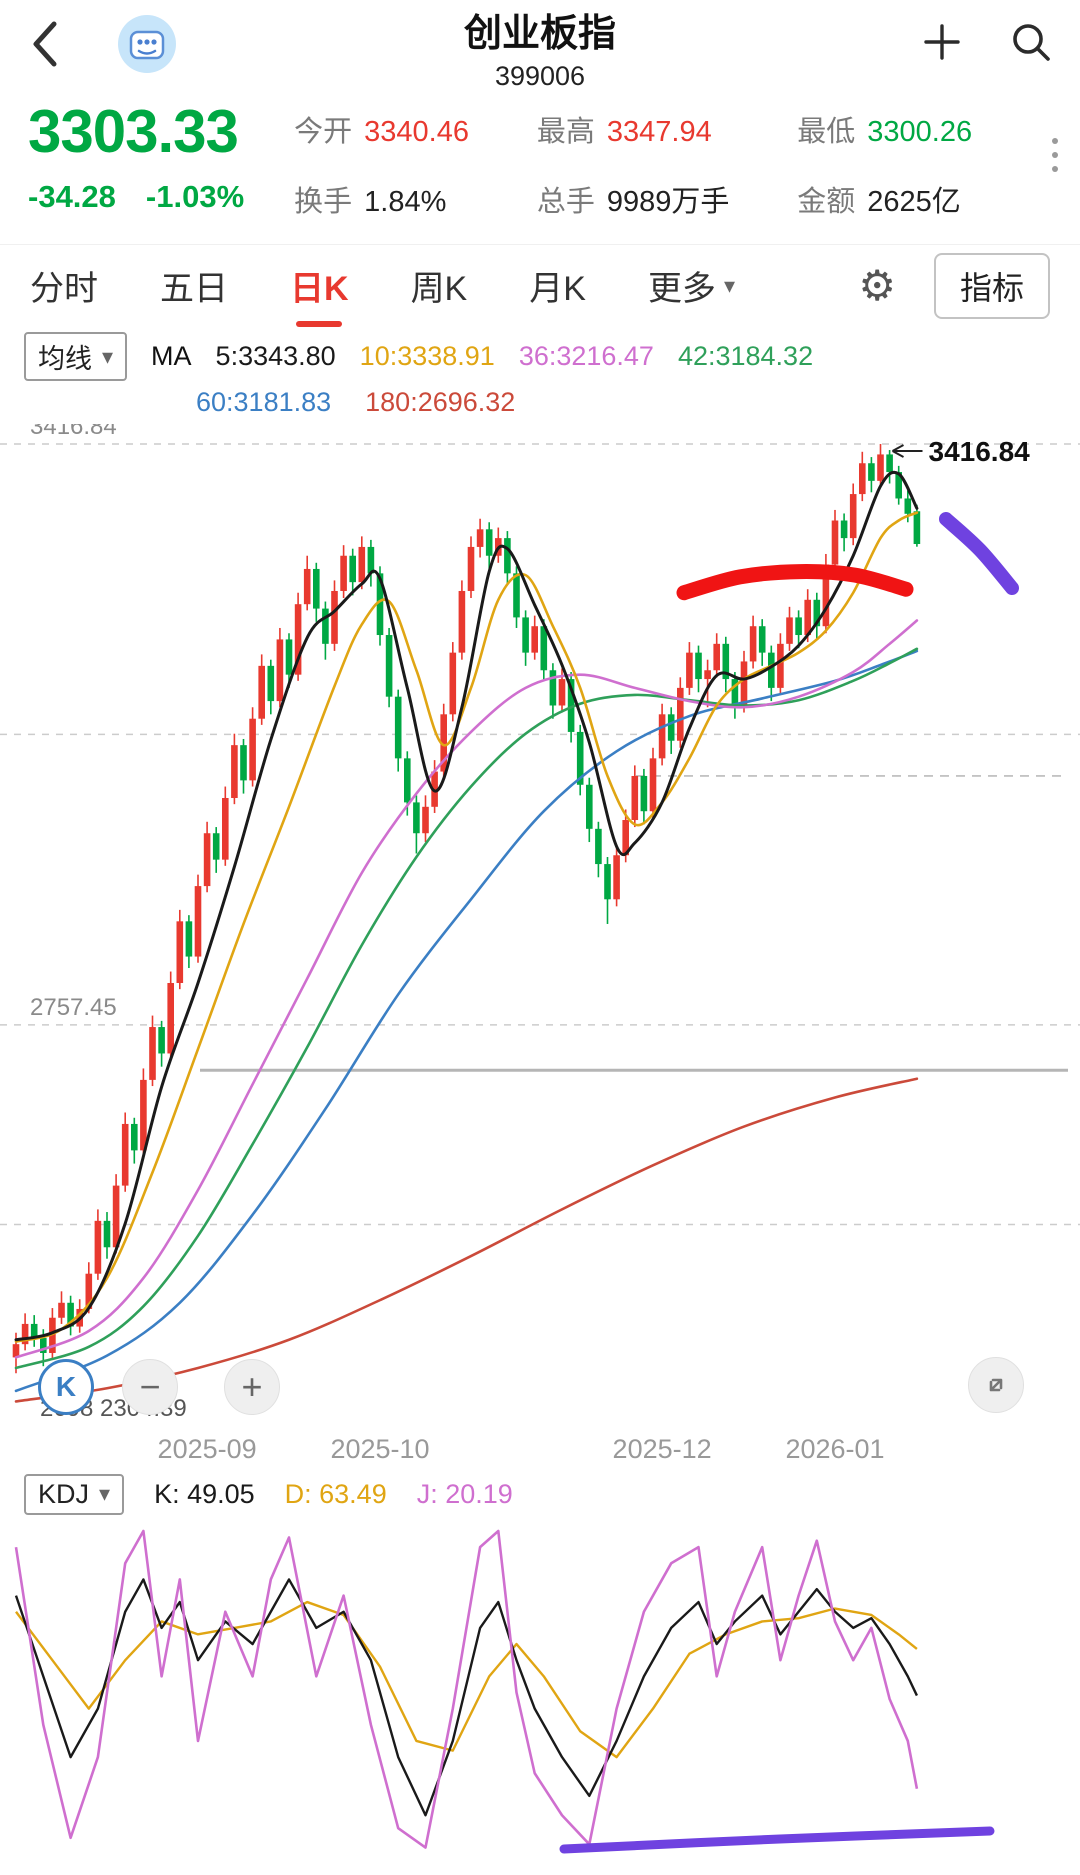  What do you see at coordinates (136, 197) in the screenshot?
I see `price-change-row: -34.28 -1.03%` at bounding box center [136, 197].